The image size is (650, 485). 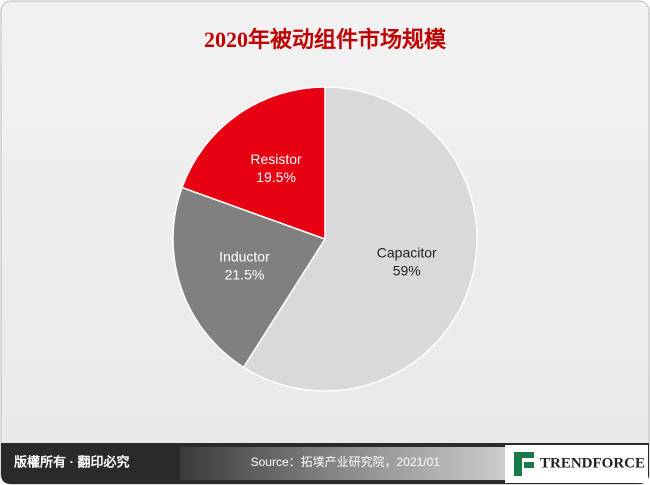 I want to click on slice-name: Resistor, so click(x=276, y=159).